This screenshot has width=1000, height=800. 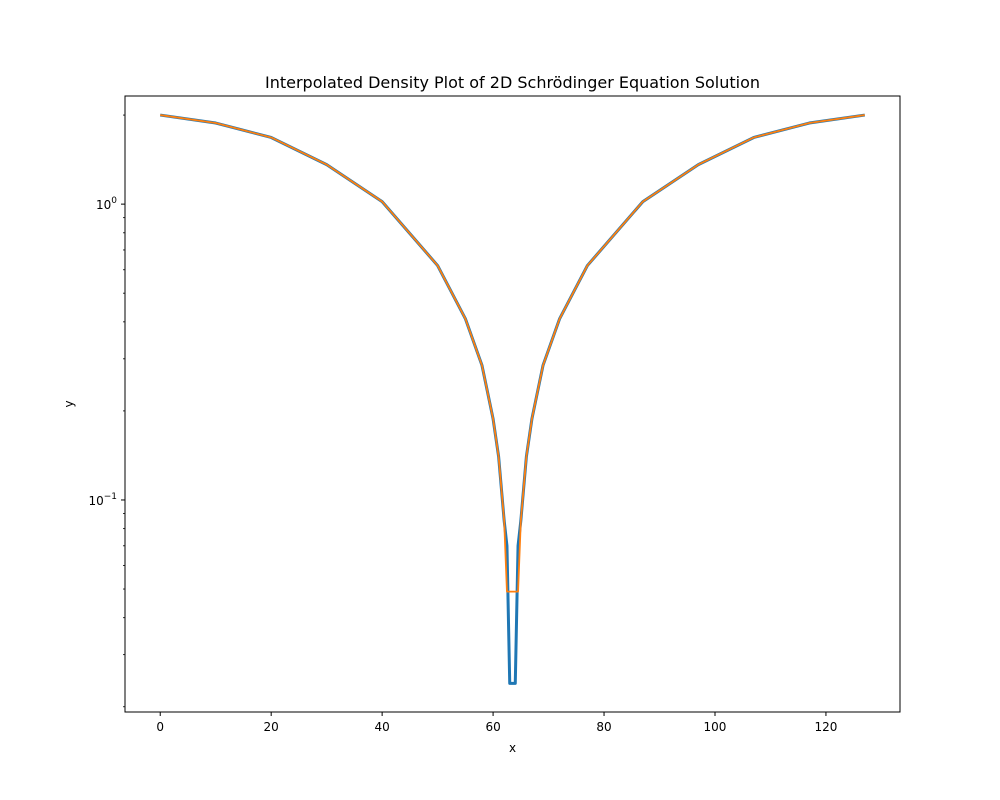 What do you see at coordinates (512, 748) in the screenshot?
I see `x-axis-label: x` at bounding box center [512, 748].